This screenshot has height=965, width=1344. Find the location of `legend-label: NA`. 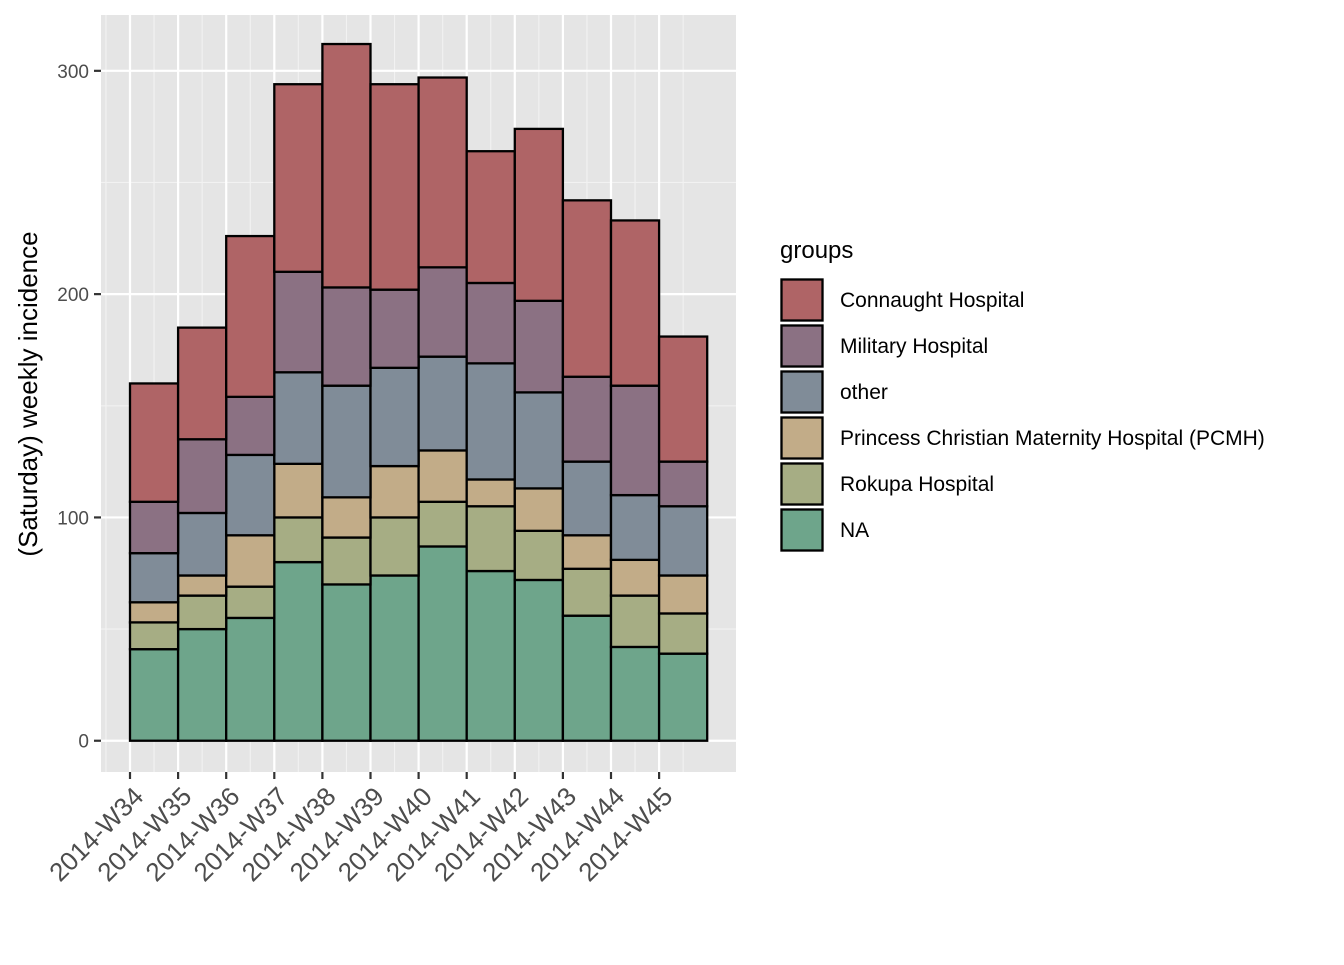

legend-label: NA is located at coordinates (854, 530).